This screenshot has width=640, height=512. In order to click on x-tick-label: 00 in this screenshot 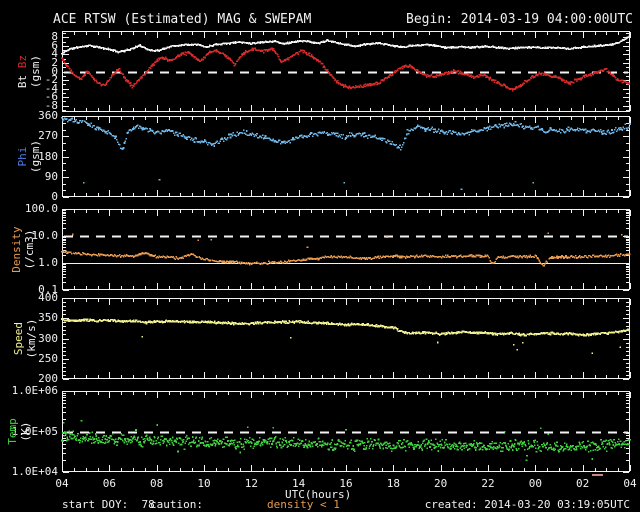, I will do `click(535, 483)`.